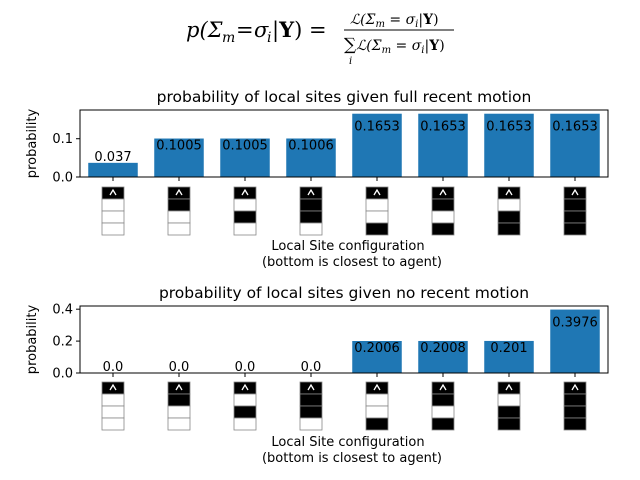 The image size is (640, 480). What do you see at coordinates (575, 323) in the screenshot?
I see `bar-value-label: 0.3976` at bounding box center [575, 323].